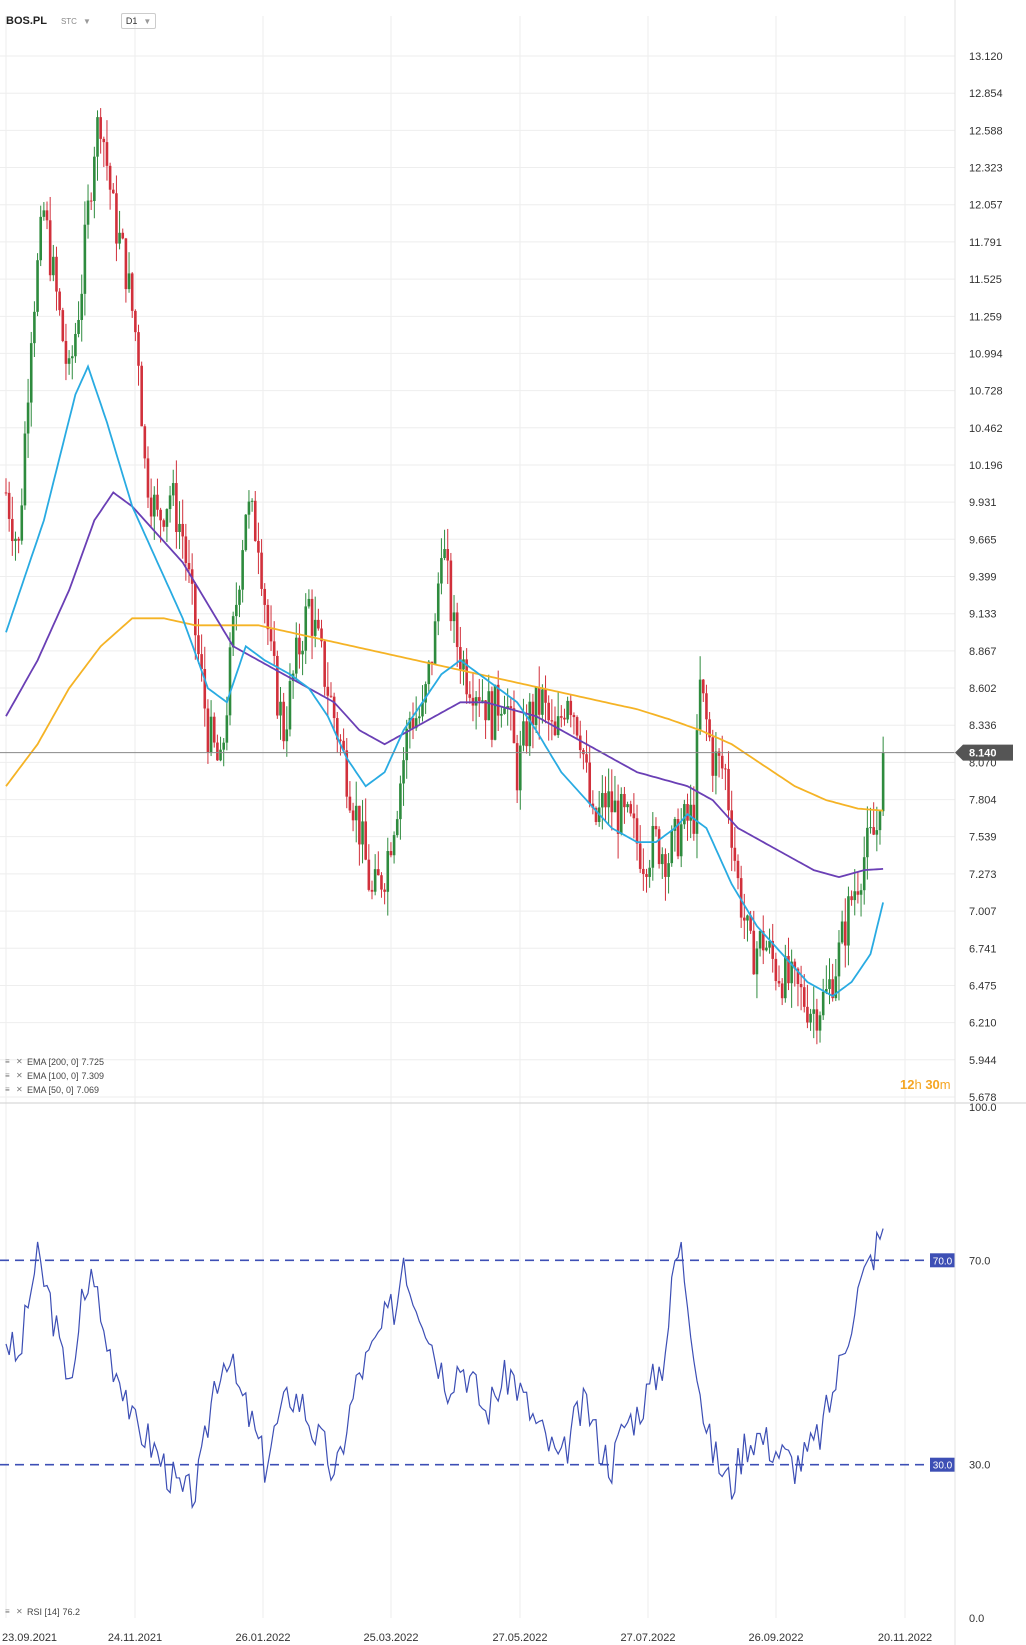  What do you see at coordinates (138, 21) in the screenshot?
I see `timeframe-select: D1 ▼` at bounding box center [138, 21].